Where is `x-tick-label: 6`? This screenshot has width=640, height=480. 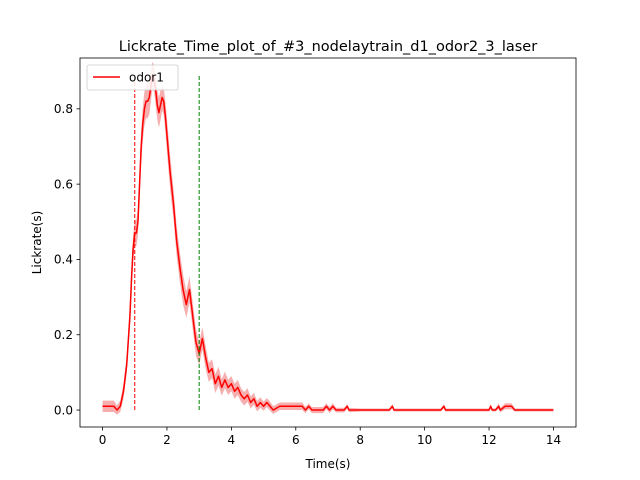
x-tick-label: 6 is located at coordinates (296, 440).